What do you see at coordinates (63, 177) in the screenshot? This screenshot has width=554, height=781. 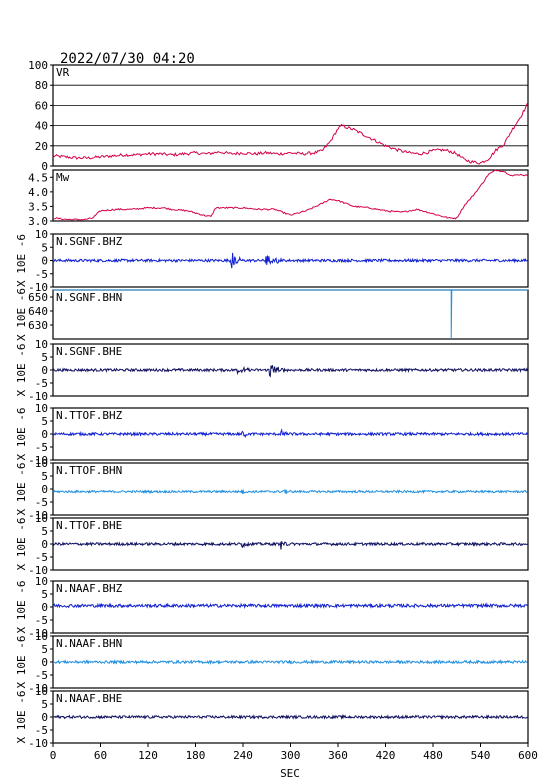 I see `panel-label: Mw` at bounding box center [63, 177].